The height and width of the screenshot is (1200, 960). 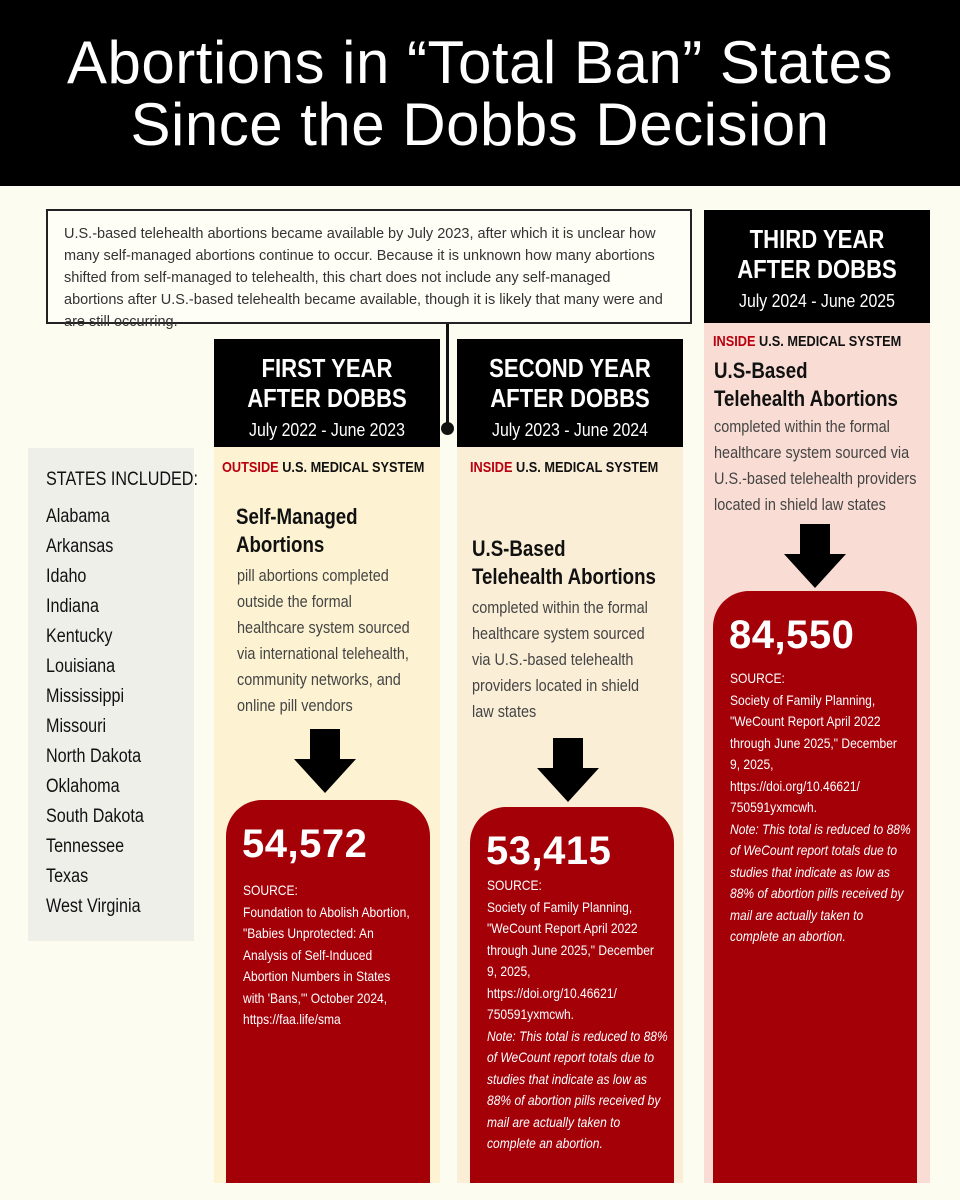 I want to click on year-title-line-1: FIRST YEAR, so click(x=327, y=368).